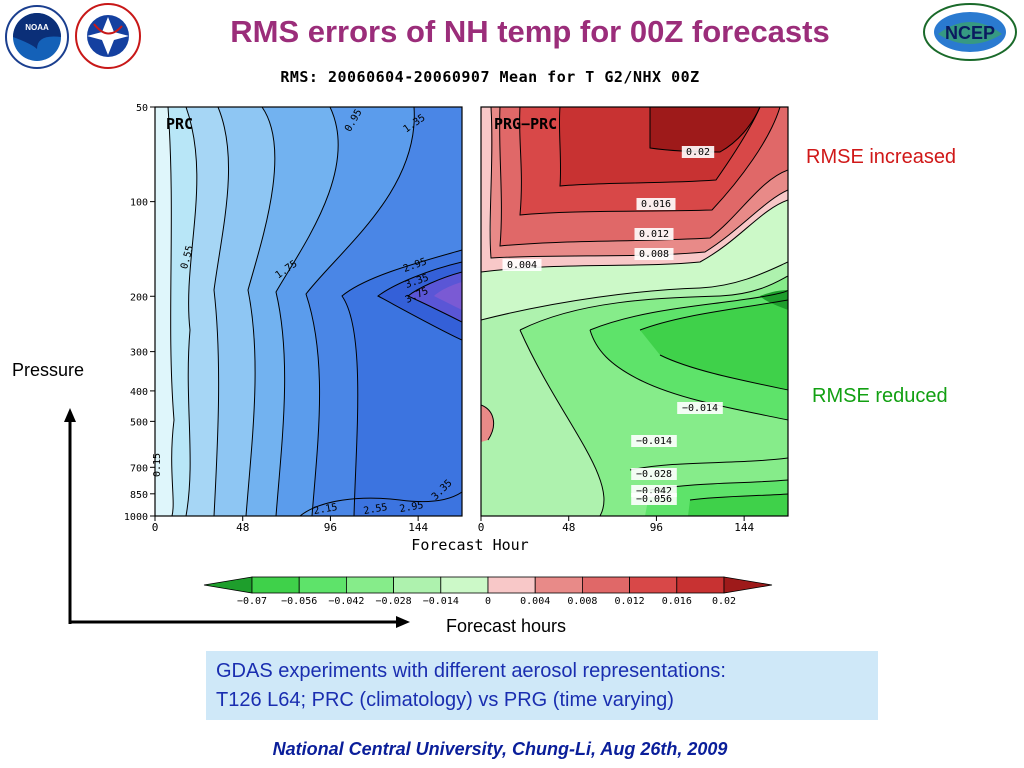 This screenshot has width=1024, height=768. What do you see at coordinates (139, 468) in the screenshot?
I see `y-tick-label: 700` at bounding box center [139, 468].